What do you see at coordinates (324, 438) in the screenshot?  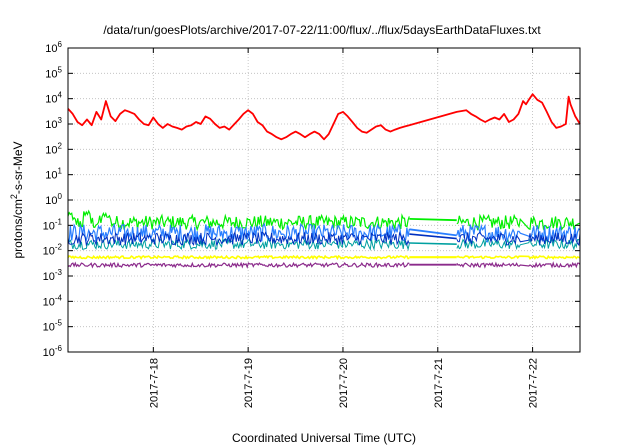 I see `x-axis-label: Coordinated Universal Time (UTC)` at bounding box center [324, 438].